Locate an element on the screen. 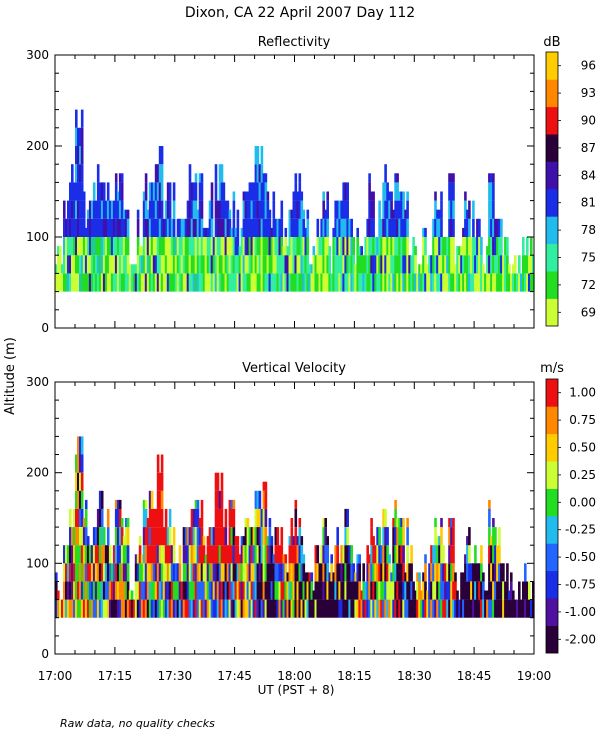 This screenshot has width=600, height=750. colorbar-label: -0.75 is located at coordinates (580, 585).